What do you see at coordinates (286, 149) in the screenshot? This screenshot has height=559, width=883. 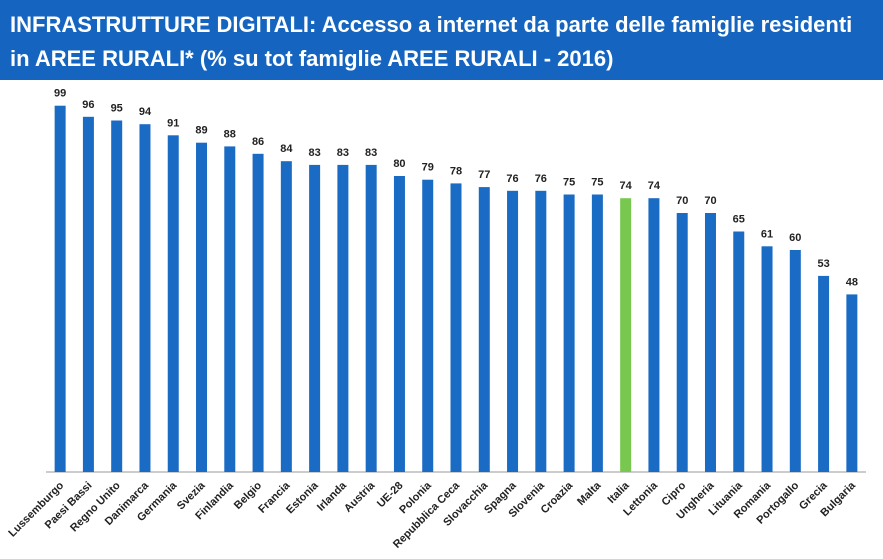 I see `value-label: 84` at bounding box center [286, 149].